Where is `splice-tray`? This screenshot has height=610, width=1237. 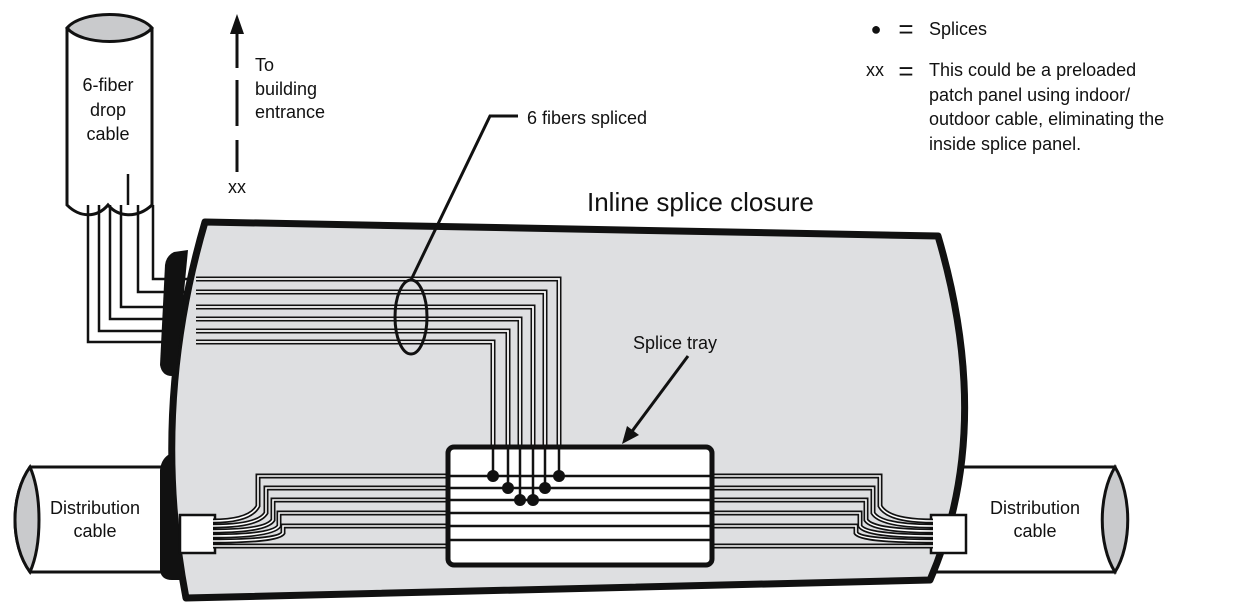 splice-tray is located at coordinates (580, 506).